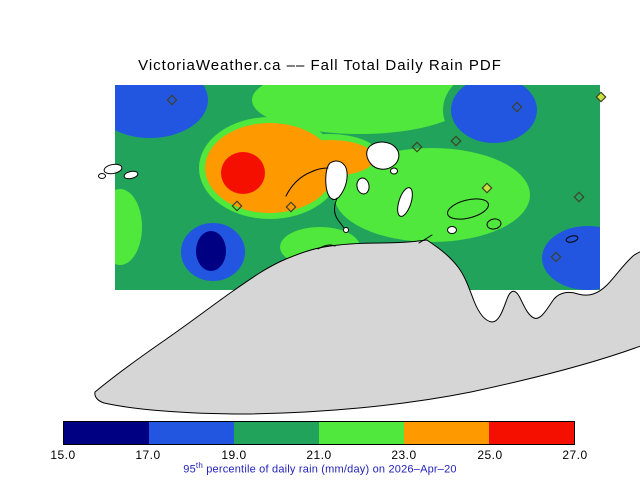 The height and width of the screenshot is (480, 640). What do you see at coordinates (360, 109) in the screenshot?
I see `contour-band-lightgreen-top` at bounding box center [360, 109].